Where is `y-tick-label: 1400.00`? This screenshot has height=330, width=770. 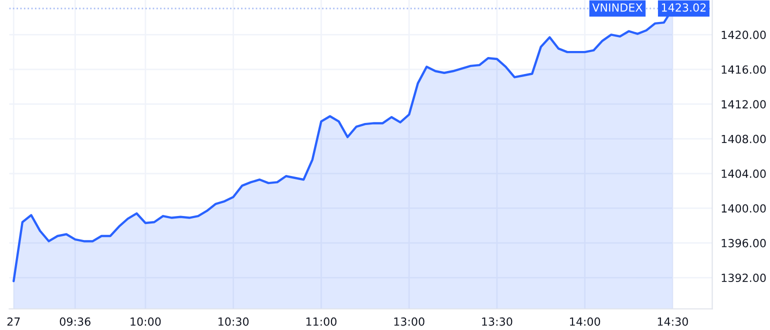
y-tick-label: 1400.00 is located at coordinates (744, 208).